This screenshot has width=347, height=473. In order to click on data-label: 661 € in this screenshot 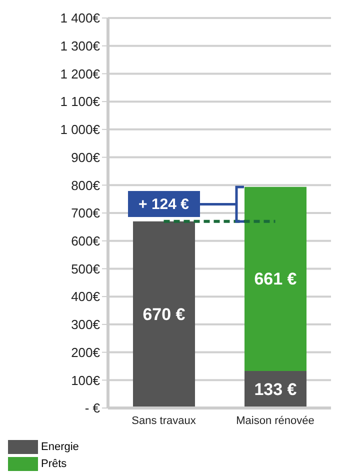, I will do `click(276, 278)`.